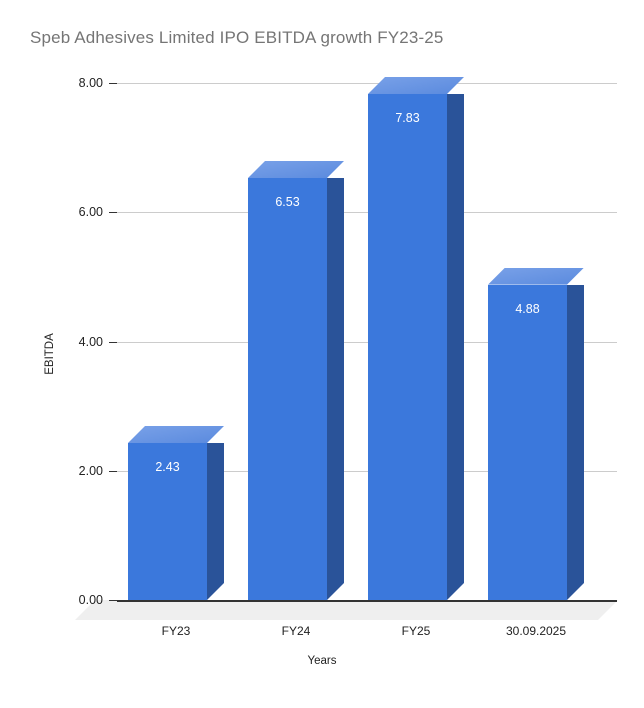 The image size is (644, 708). Describe the element at coordinates (90, 83) in the screenshot. I see `y-axis-tick-label: 8.00` at that location.